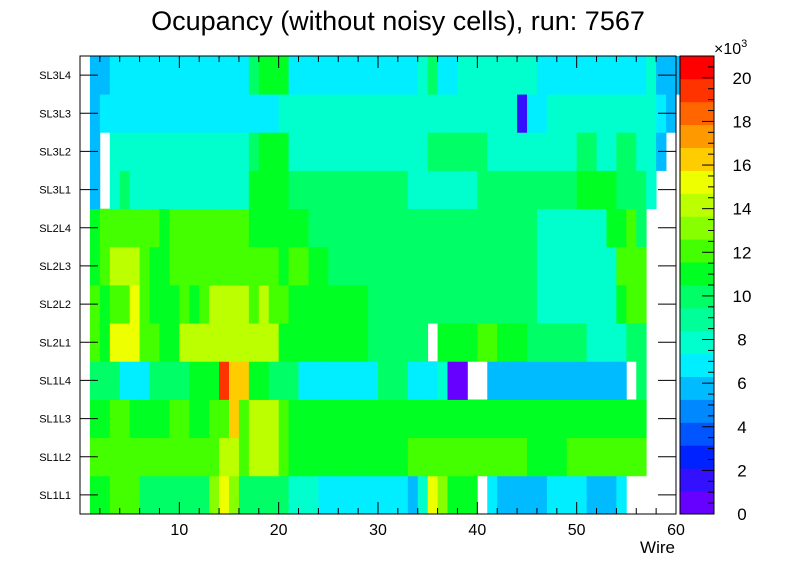 The width and height of the screenshot is (796, 572). I want to click on z-tick-label: 6, so click(741, 383).